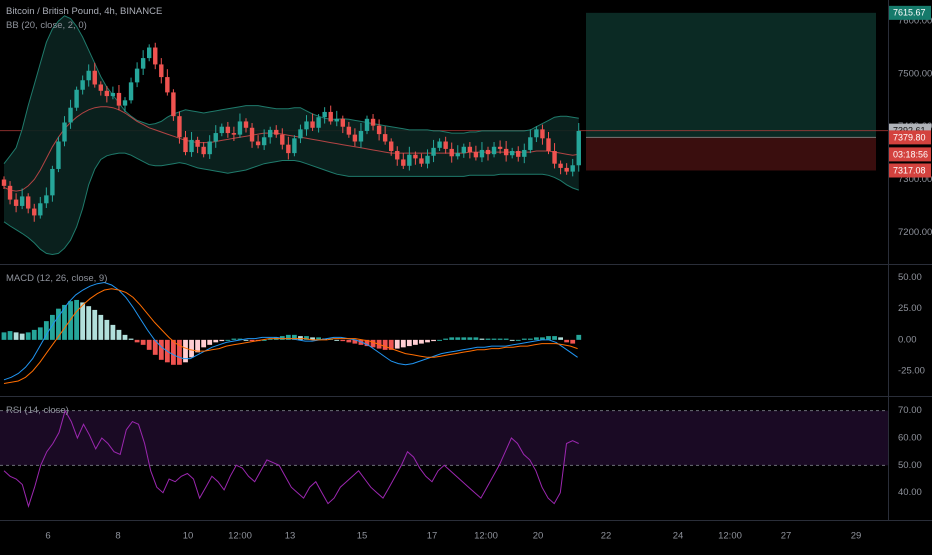 The height and width of the screenshot is (555, 932). What do you see at coordinates (910, 154) in the screenshot?
I see `countdown-label: 03:18:56` at bounding box center [910, 154].